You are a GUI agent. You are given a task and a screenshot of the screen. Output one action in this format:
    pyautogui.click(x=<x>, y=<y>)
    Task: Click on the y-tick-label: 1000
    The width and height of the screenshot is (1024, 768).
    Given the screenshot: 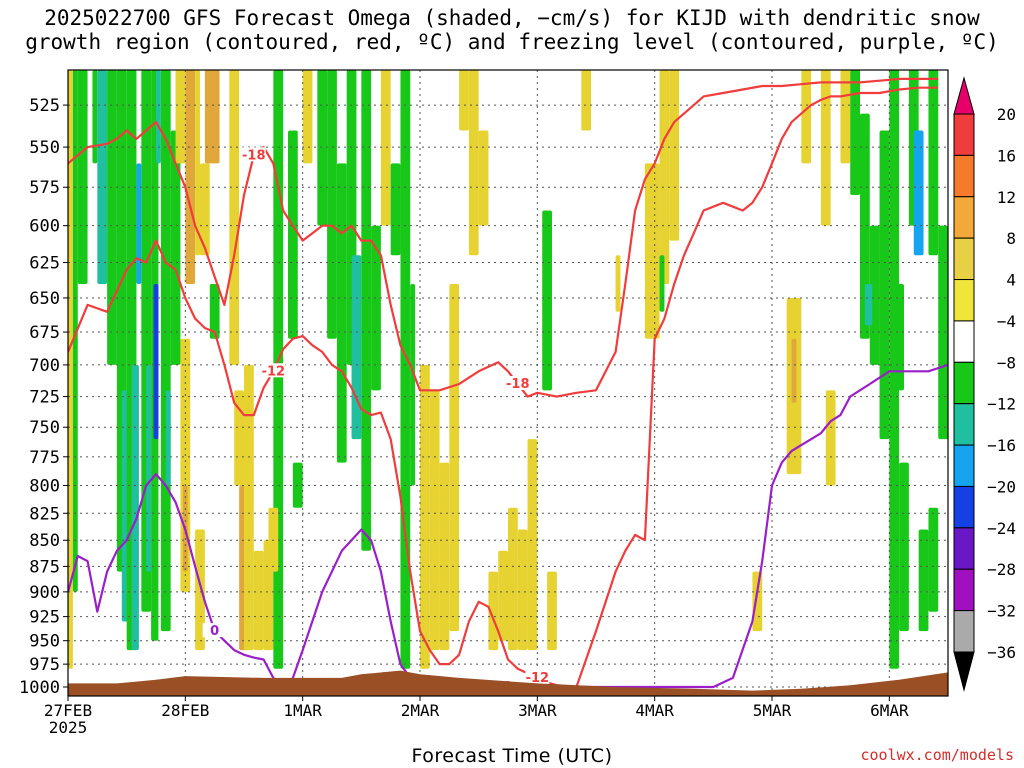 What is the action you would take?
    pyautogui.click(x=39, y=688)
    